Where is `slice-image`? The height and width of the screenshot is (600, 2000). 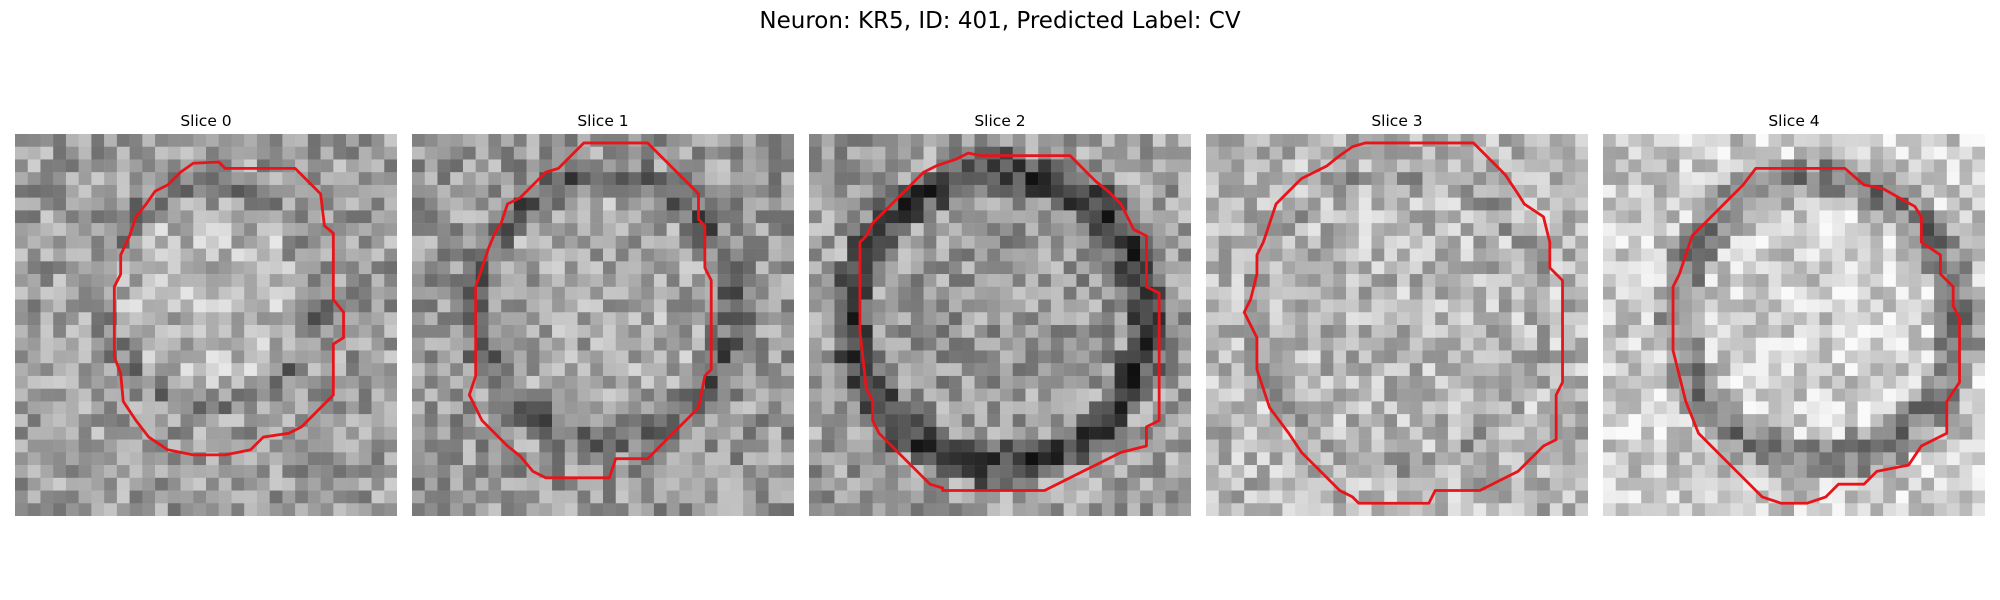
slice-image is located at coordinates (1000, 325).